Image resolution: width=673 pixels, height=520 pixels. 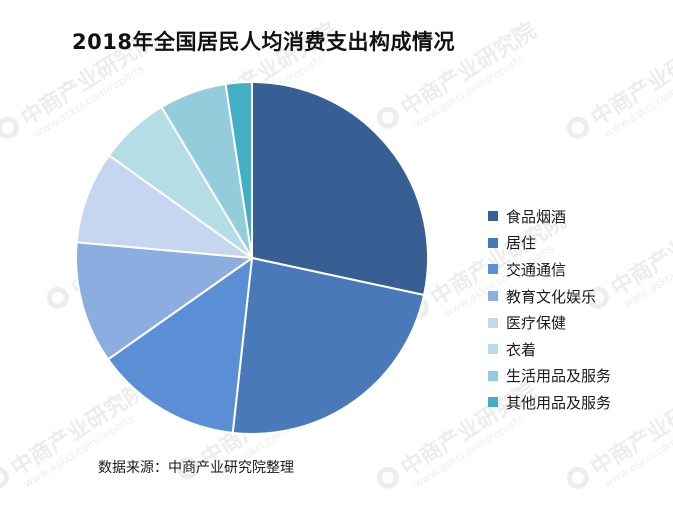 I want to click on legend-item-4: 教育文化娱乐, so click(x=549, y=296).